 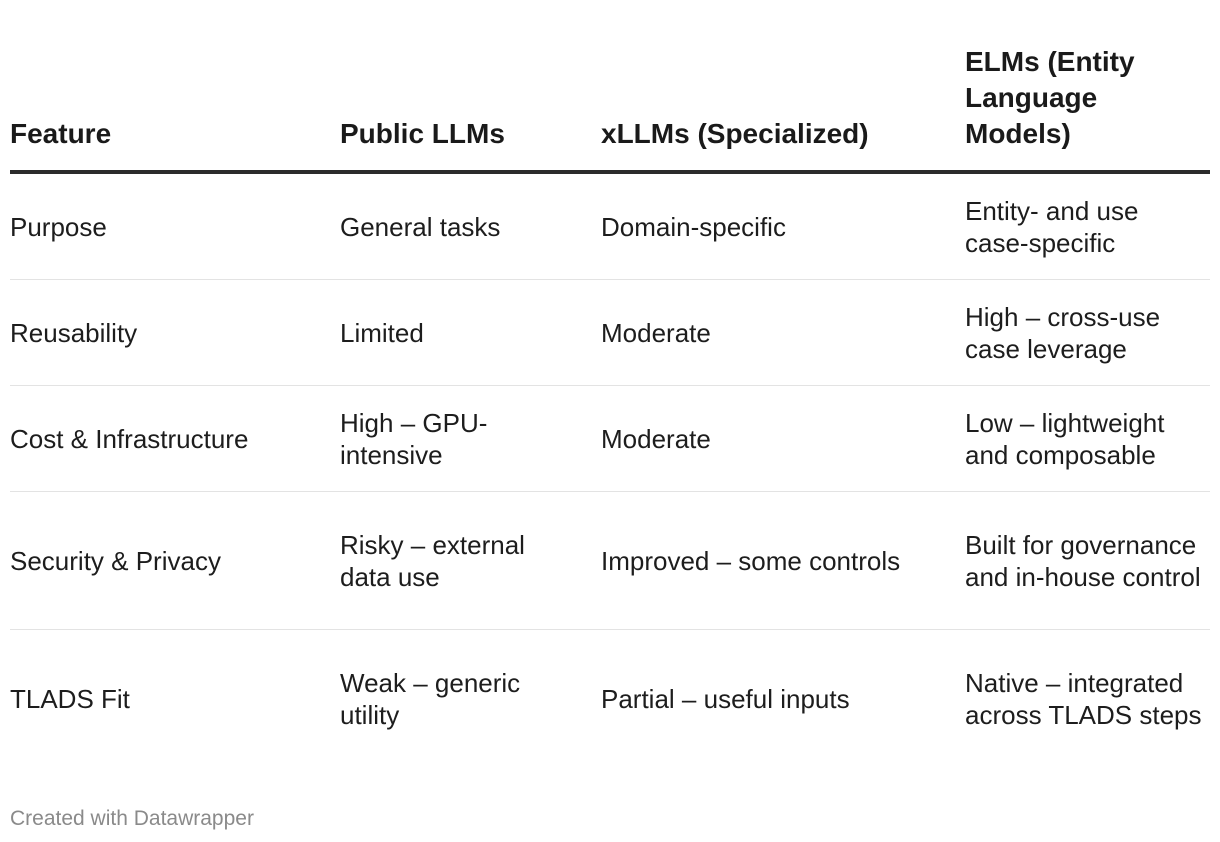 I want to click on elms-cell: Low – lightweight and composable, so click(x=1087, y=438).